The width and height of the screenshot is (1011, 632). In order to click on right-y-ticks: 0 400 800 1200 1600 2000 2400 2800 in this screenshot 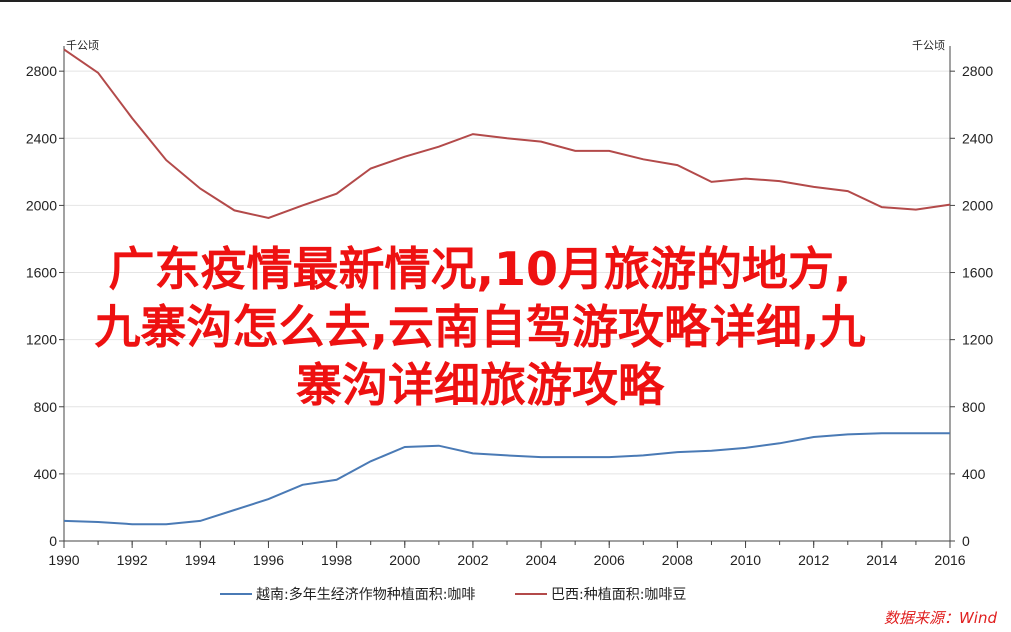, I will do `click(971, 306)`.